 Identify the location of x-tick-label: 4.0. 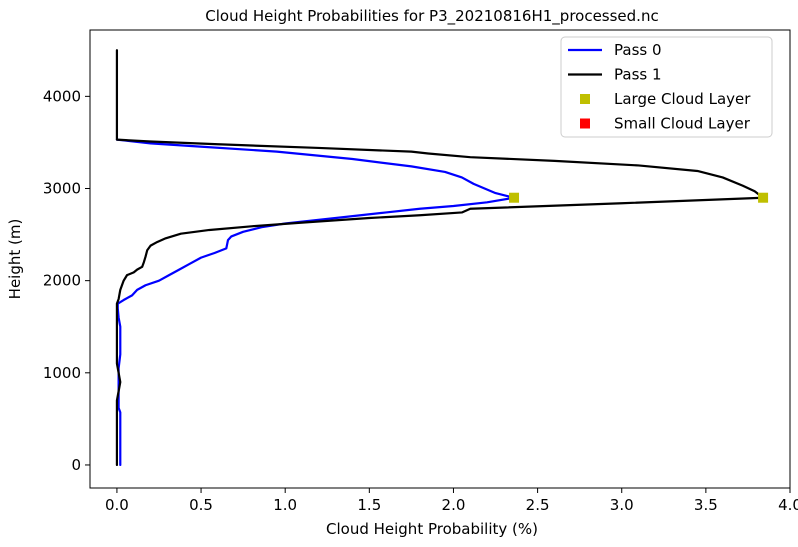
(788, 505).